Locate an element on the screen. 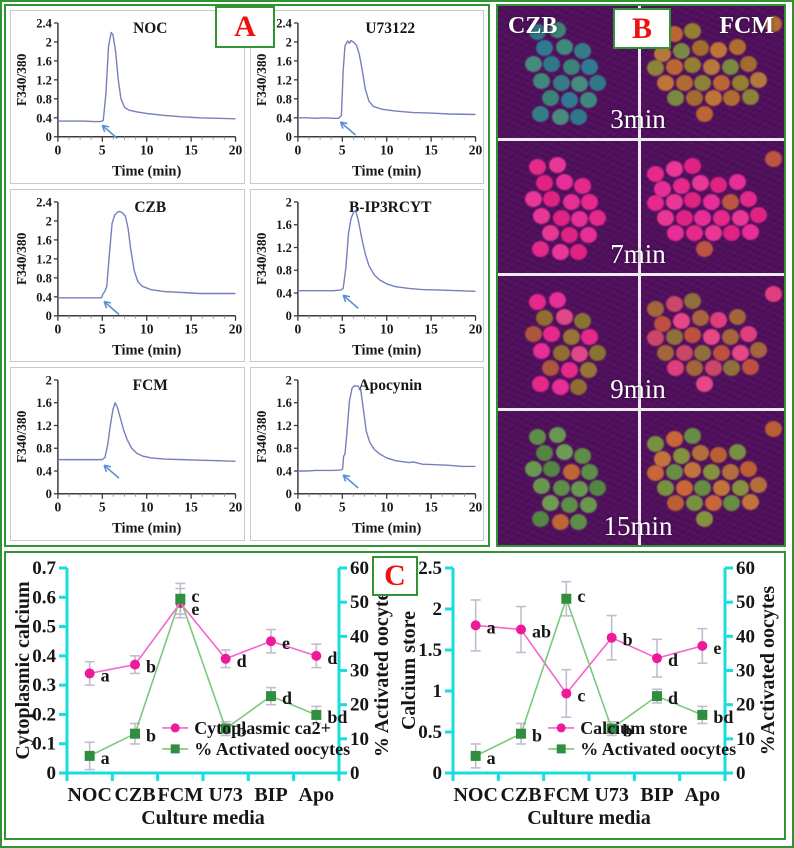  axes: 0 0.4 0.8 1.2 1.6 2 2.4 0 5 10 15 20 is located at coordinates (139, 265).